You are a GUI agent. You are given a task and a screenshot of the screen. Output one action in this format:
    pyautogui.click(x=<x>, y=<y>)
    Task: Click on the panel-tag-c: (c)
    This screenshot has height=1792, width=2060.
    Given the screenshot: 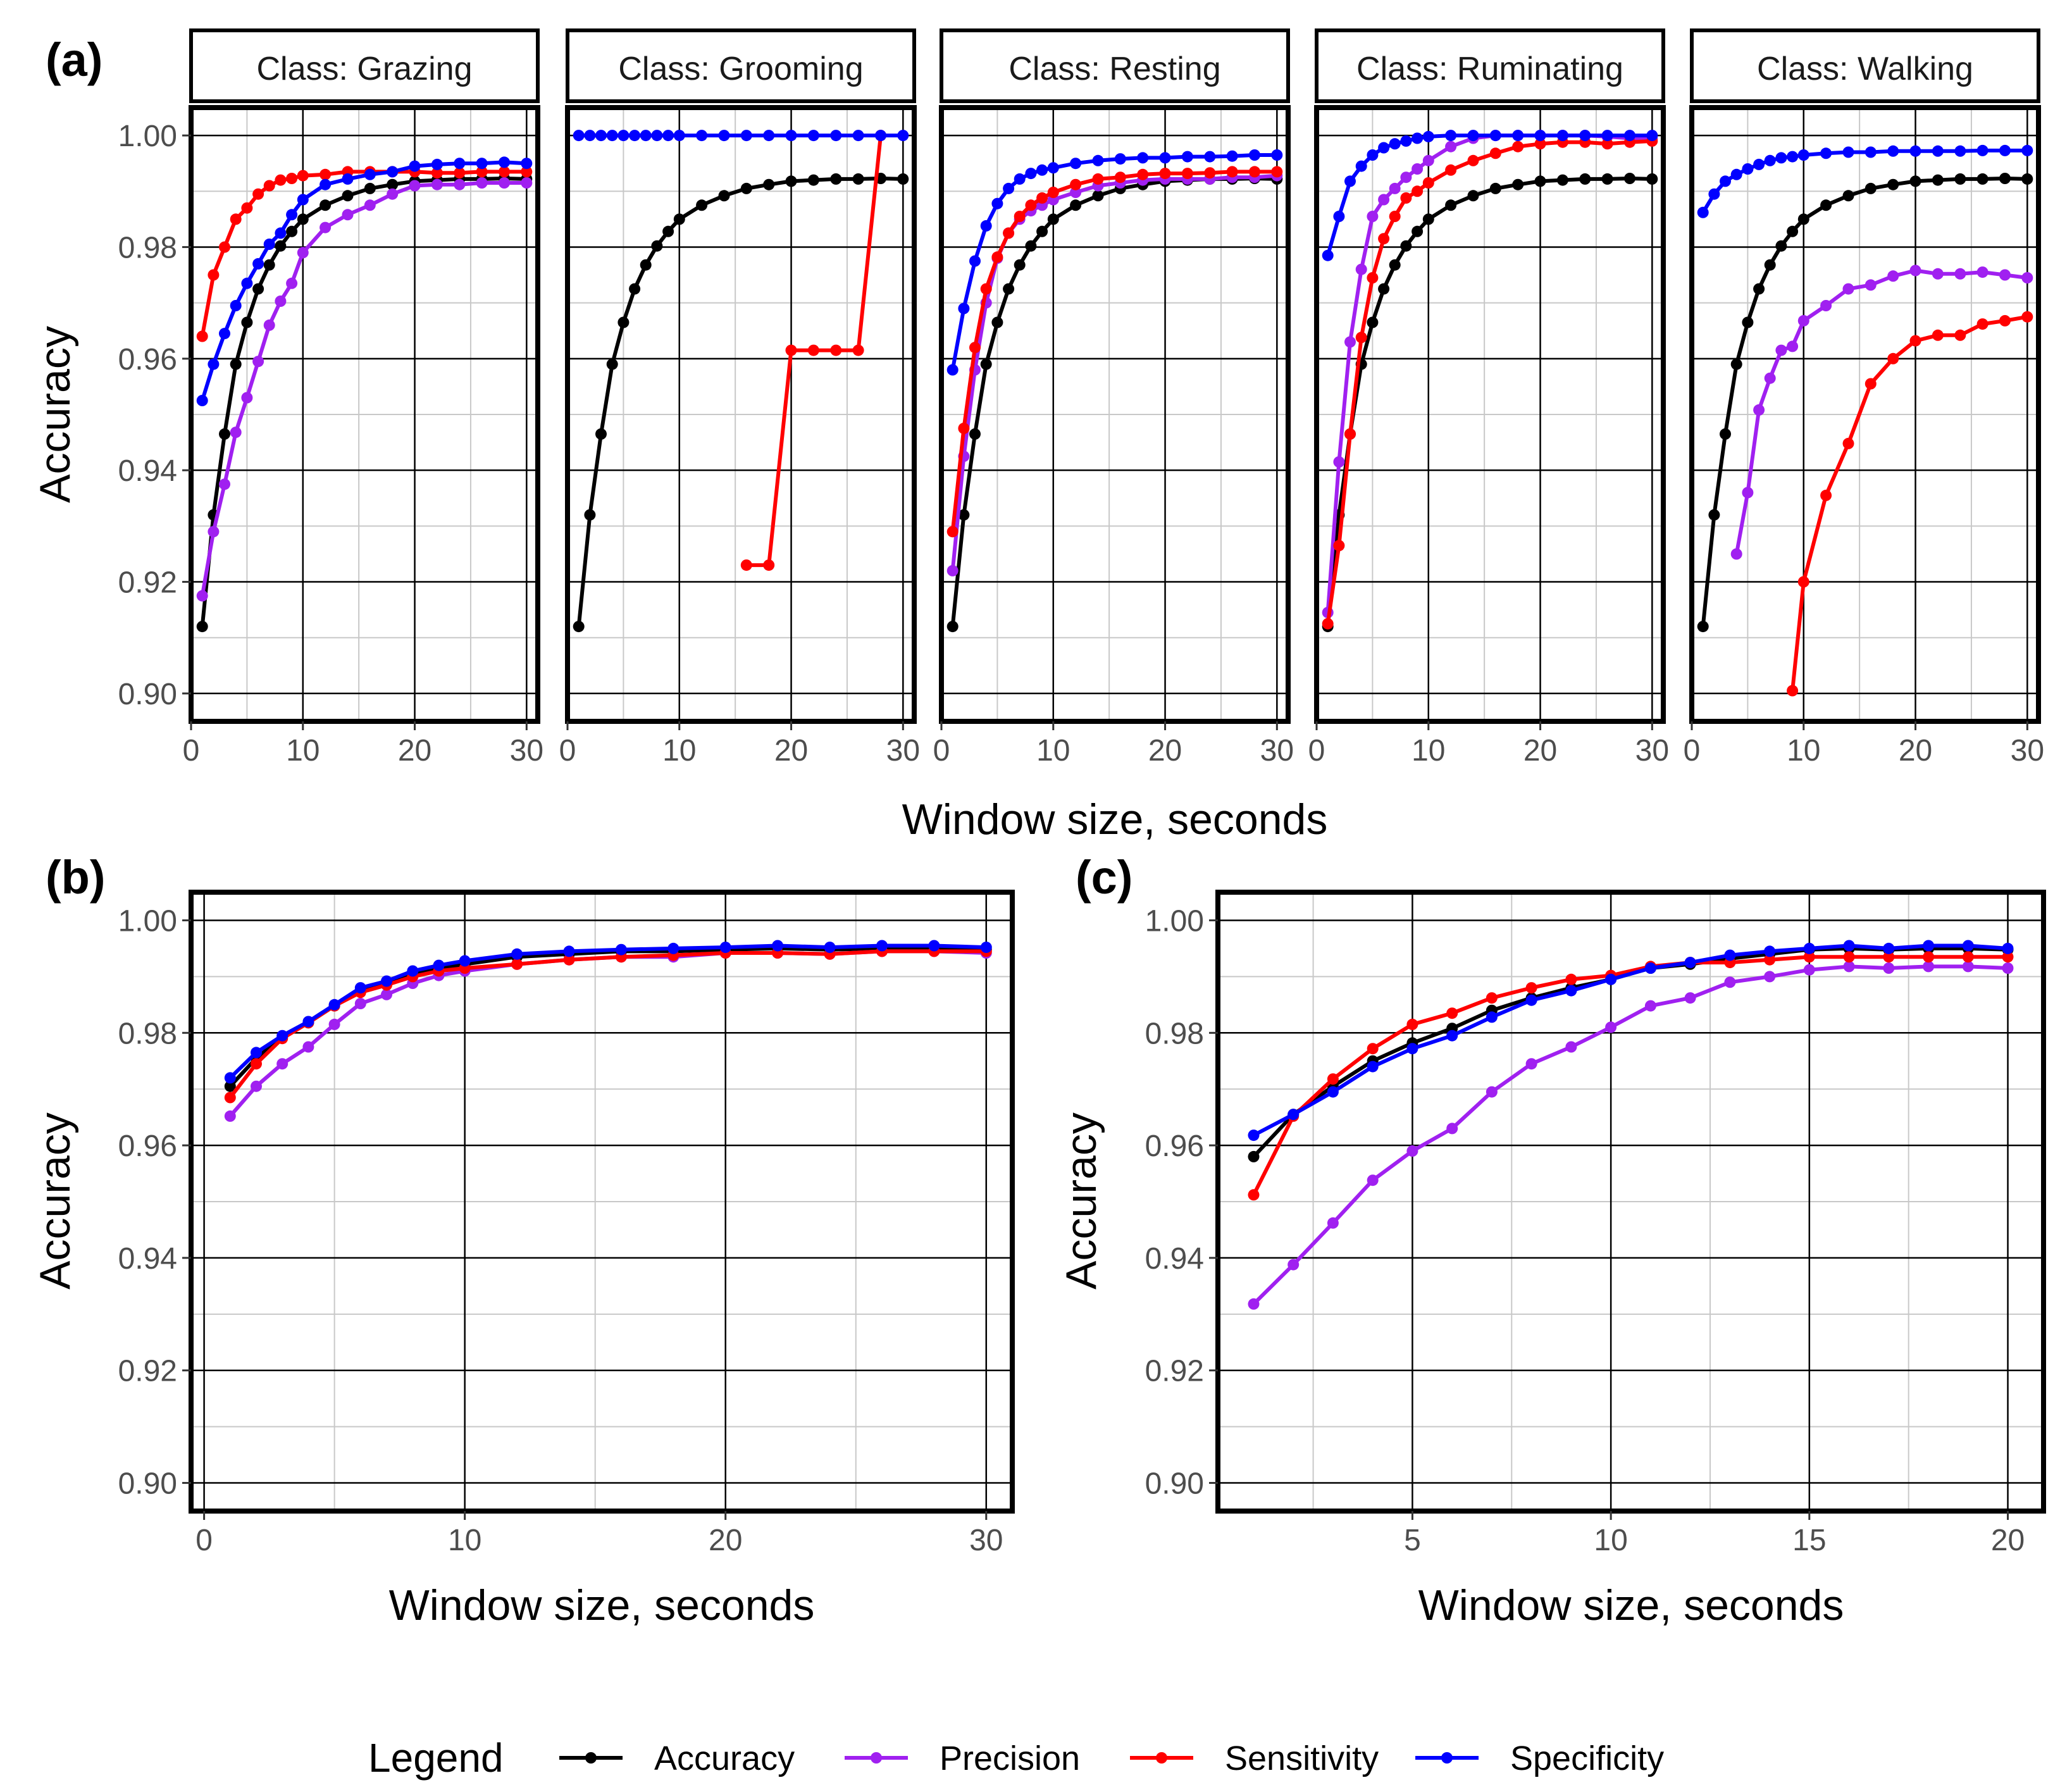 What is the action you would take?
    pyautogui.click(x=1104, y=878)
    